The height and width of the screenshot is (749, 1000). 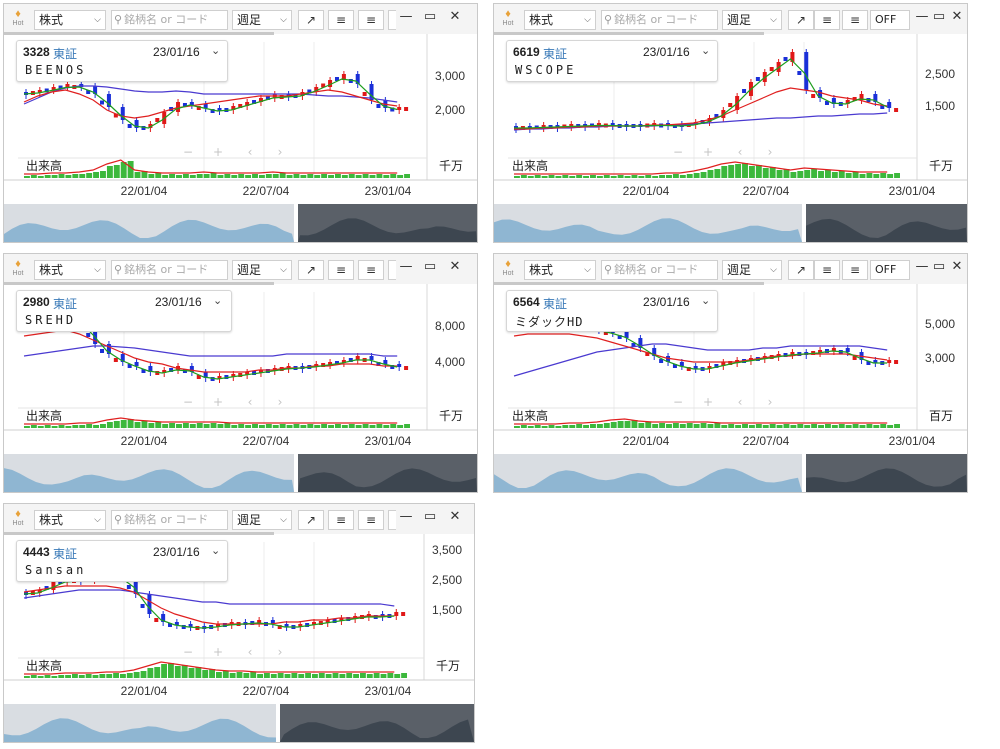 I want to click on volume-label: 出来高, so click(x=44, y=665).